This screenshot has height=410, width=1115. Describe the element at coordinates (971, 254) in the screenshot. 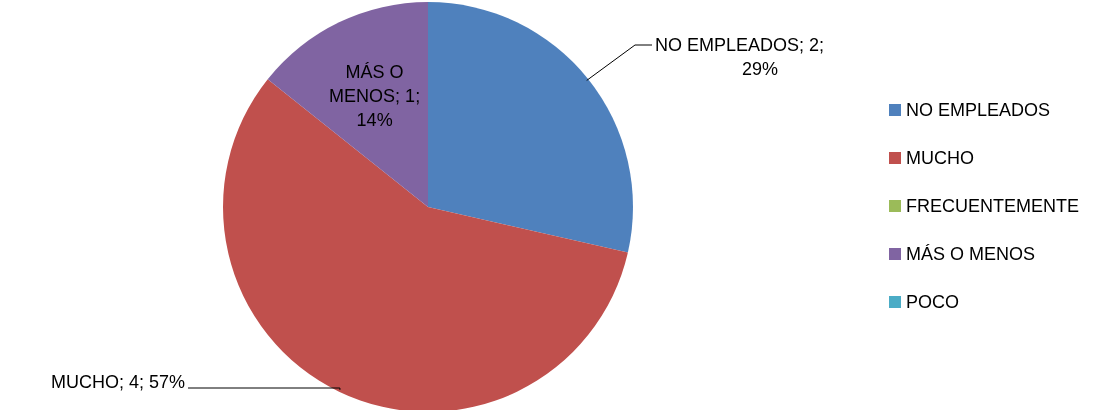

I see `legend-label: MÁS O MENOS` at that location.